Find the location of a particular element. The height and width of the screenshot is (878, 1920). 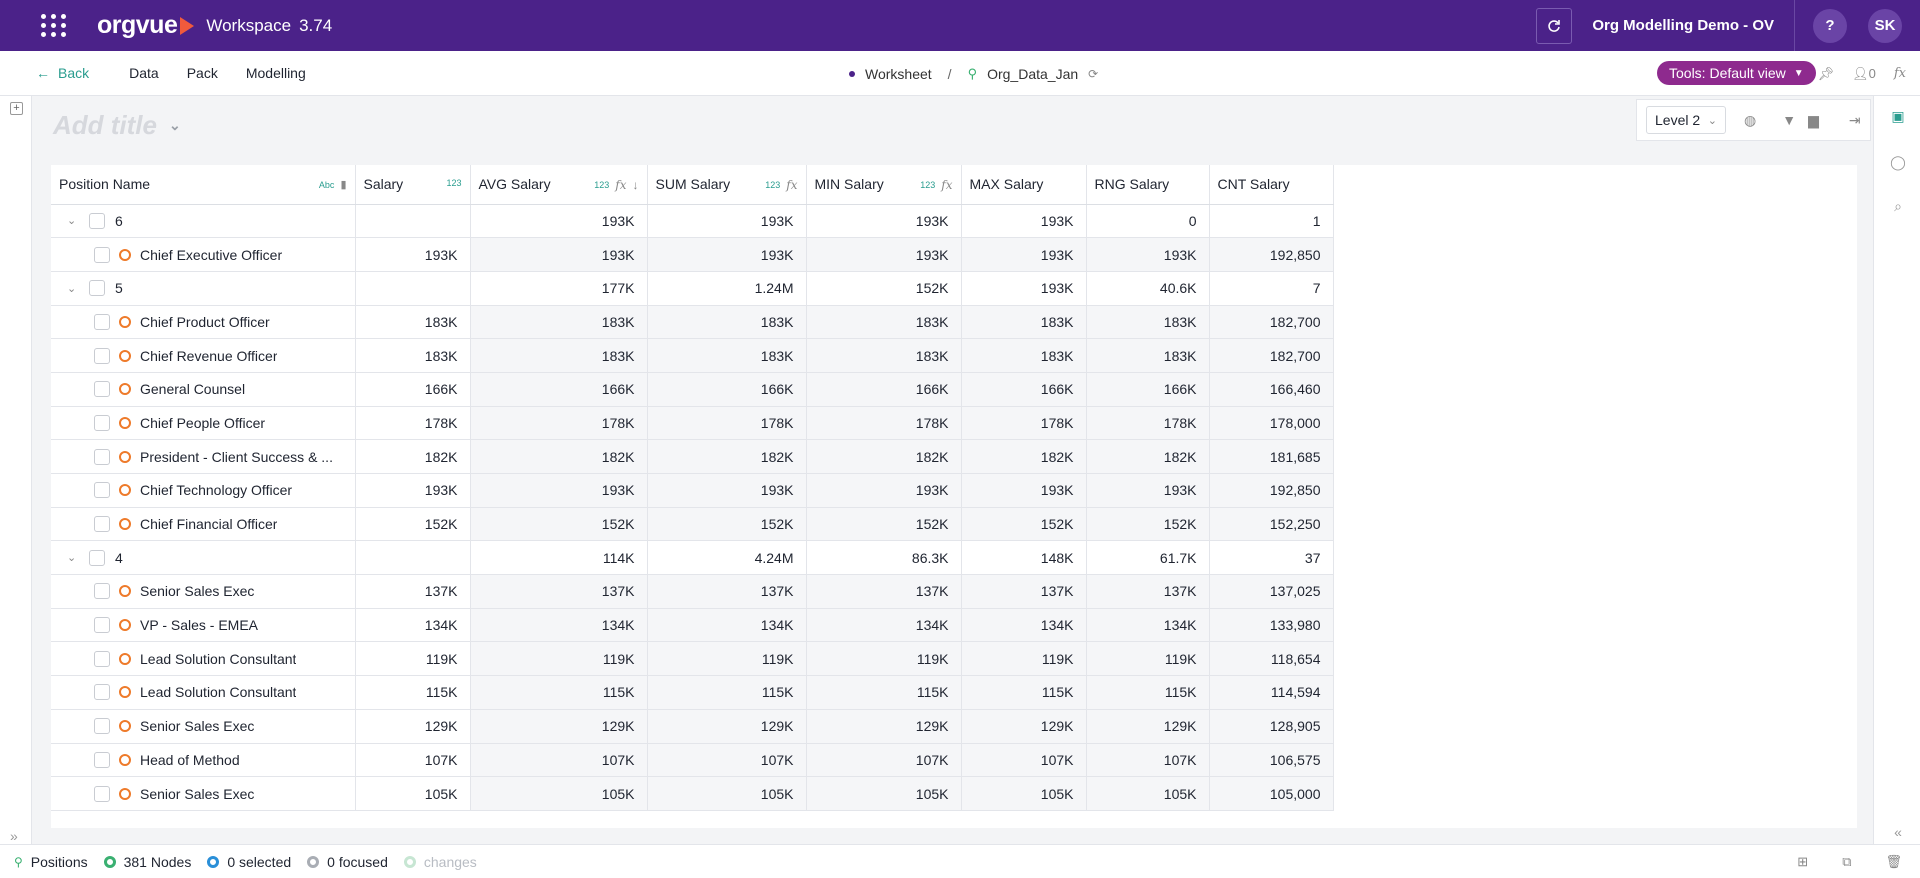

cnt-cell: 37 is located at coordinates (1271, 558).